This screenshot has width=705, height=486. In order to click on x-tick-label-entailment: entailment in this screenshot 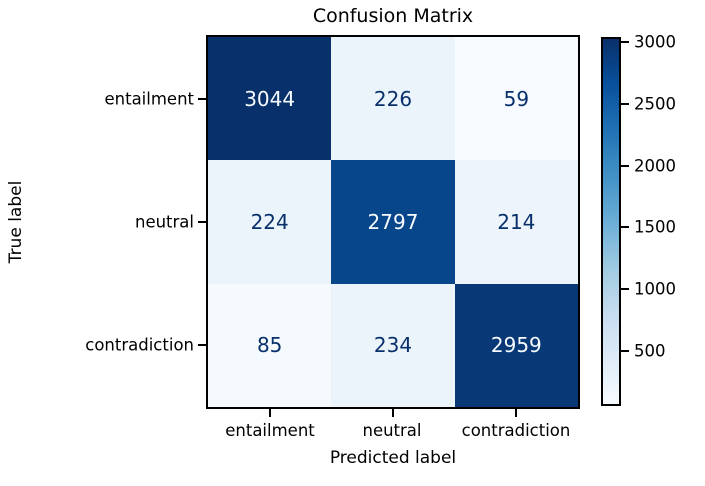, I will do `click(270, 430)`.